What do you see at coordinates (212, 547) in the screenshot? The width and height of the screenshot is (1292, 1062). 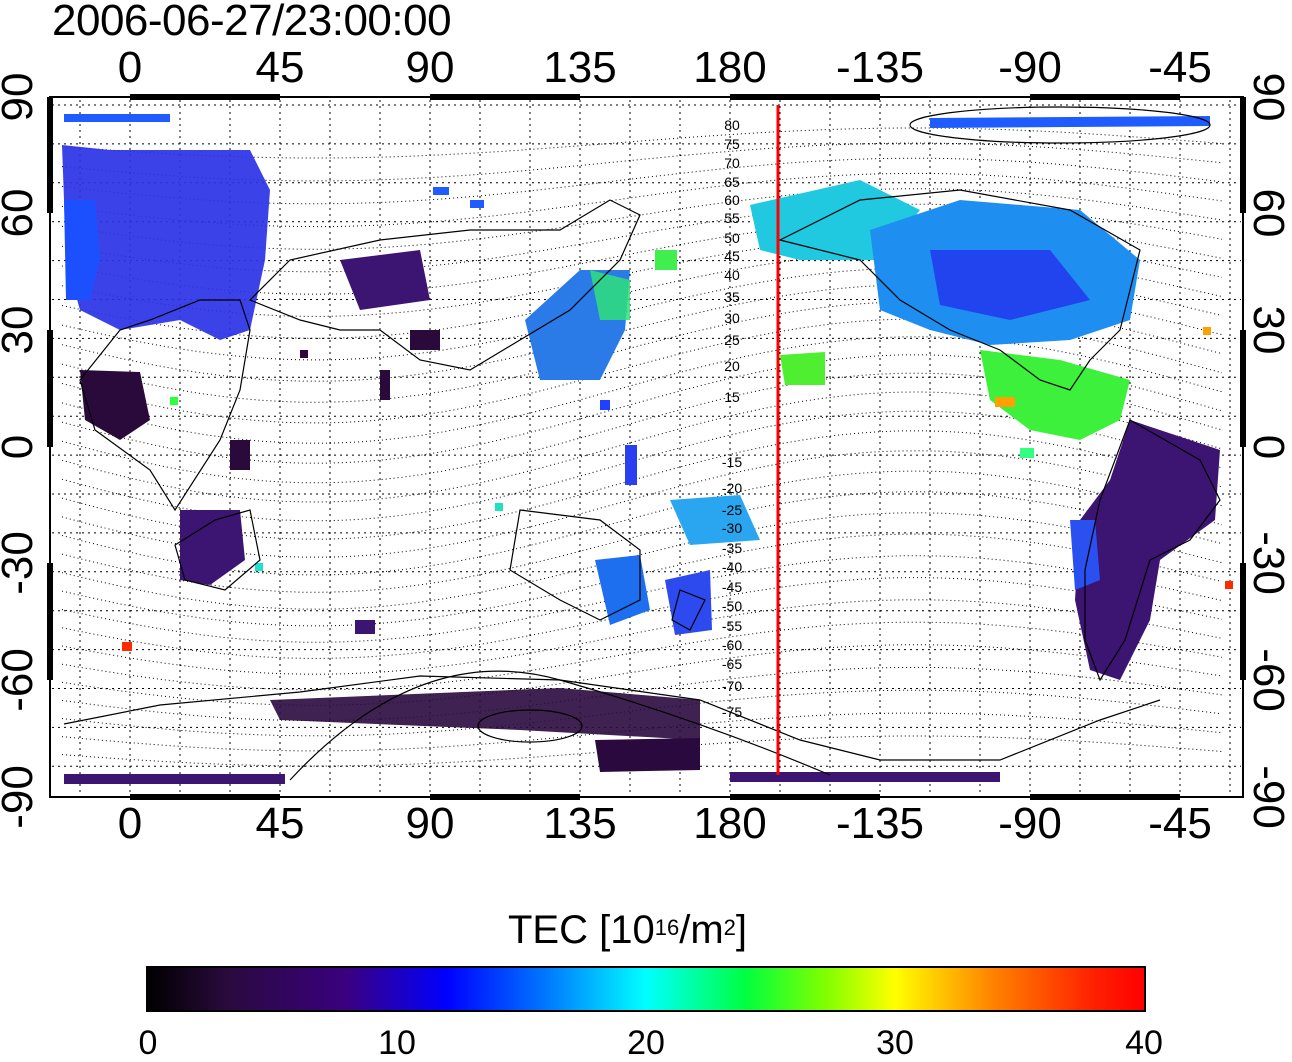 I see `tec-region-southern-africa` at bounding box center [212, 547].